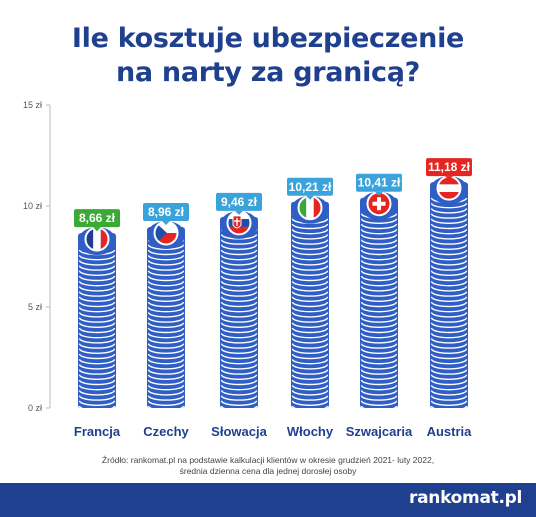  I want to click on category-label: Szwajcaria, so click(379, 431).